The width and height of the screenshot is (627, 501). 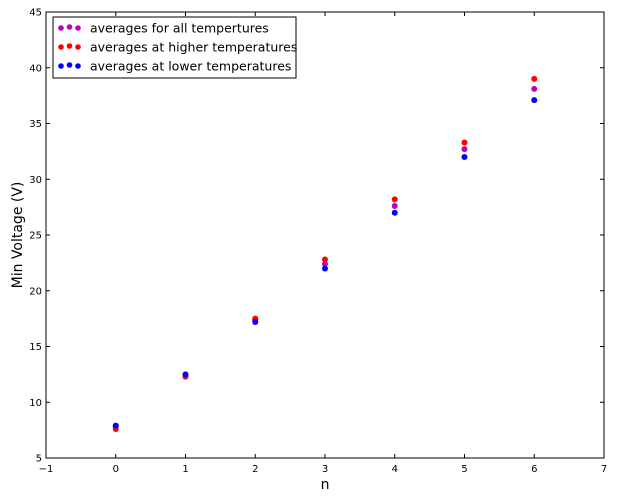 I want to click on y-tick-label: 5, so click(x=39, y=459).